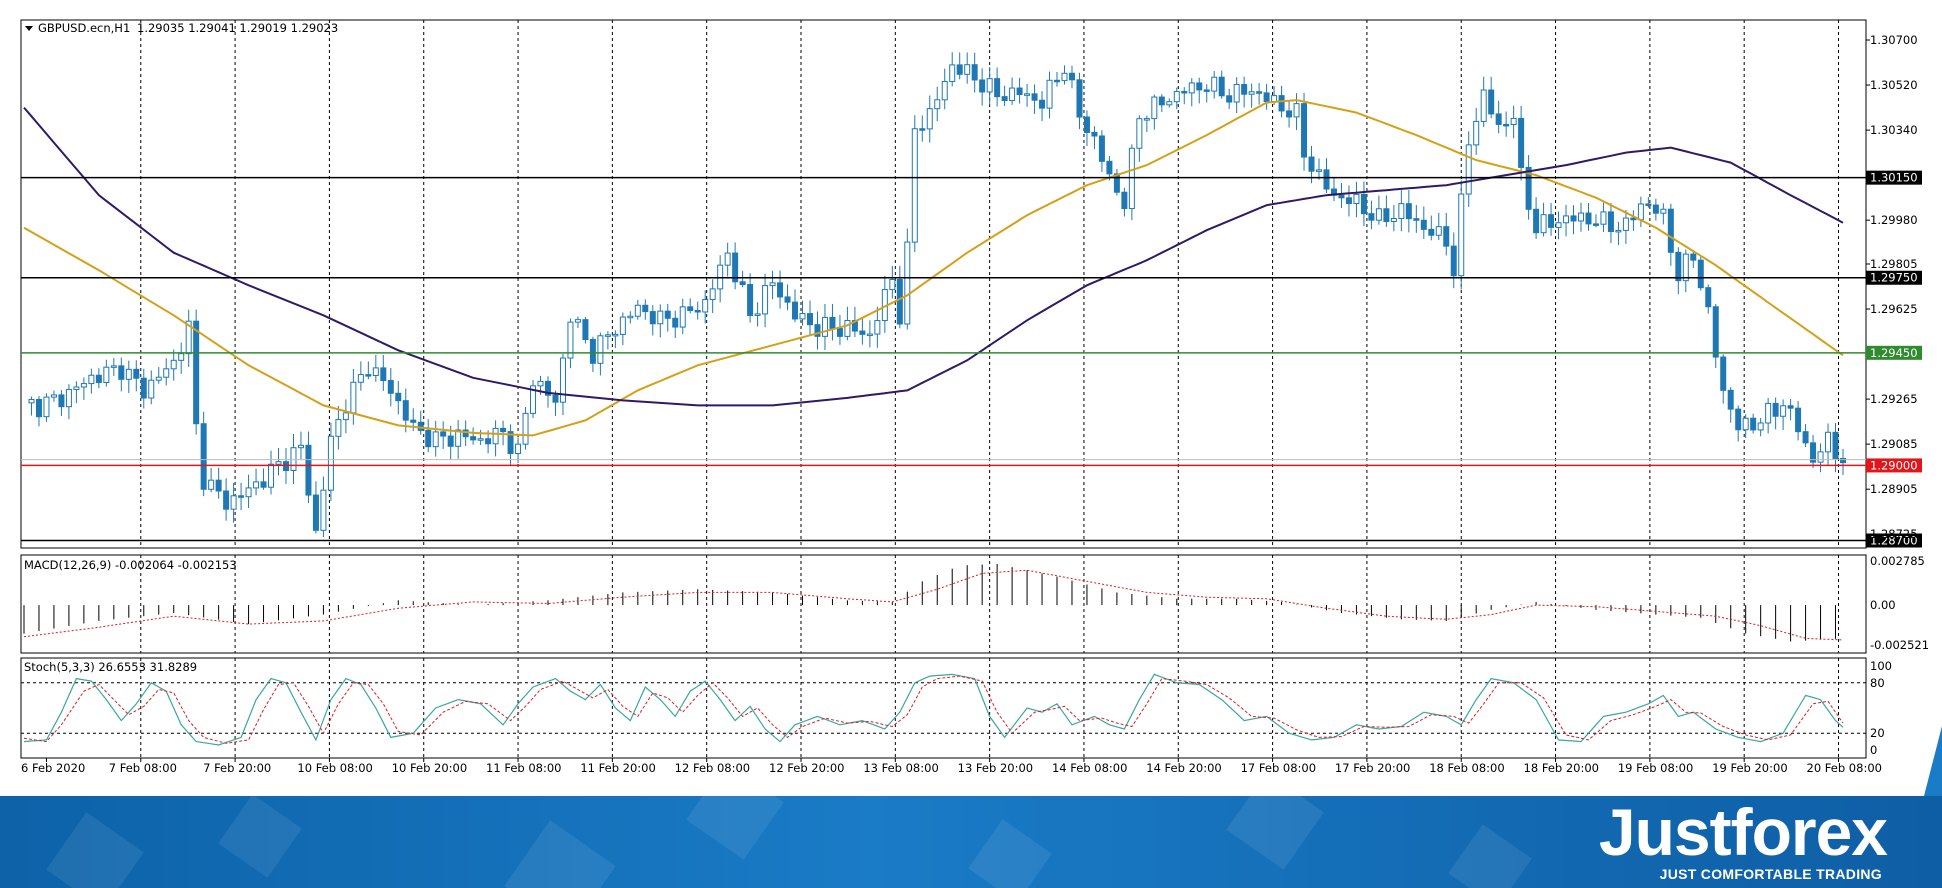 The height and width of the screenshot is (888, 1942). I want to click on stoch-header: Stoch(5,3,3) 26.6553 31.8289, so click(110, 667).